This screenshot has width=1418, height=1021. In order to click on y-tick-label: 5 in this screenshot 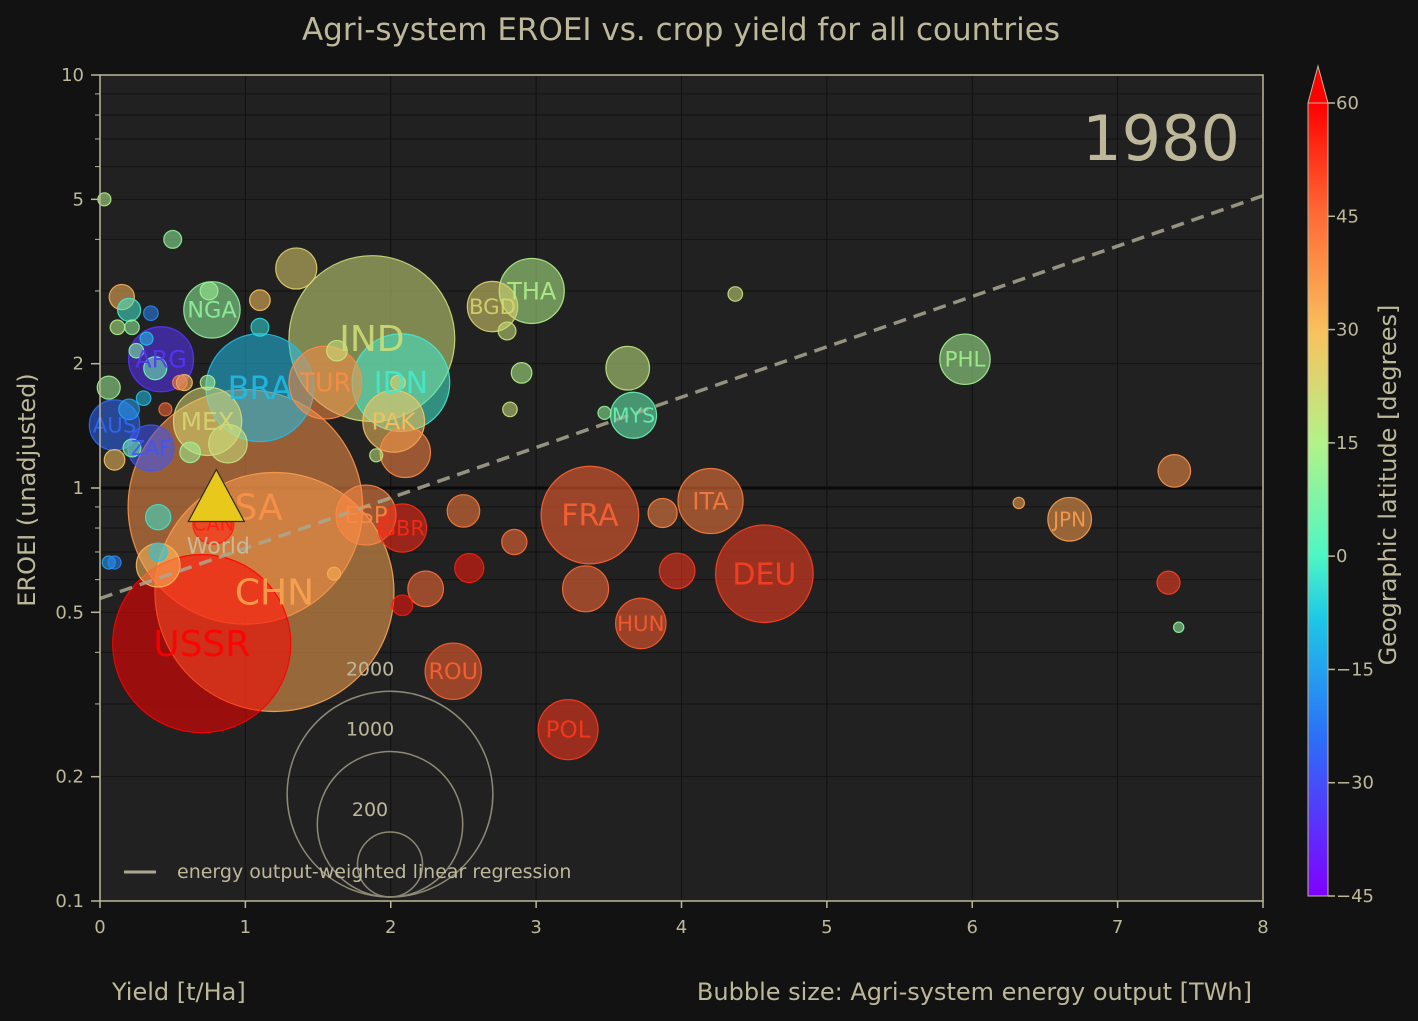, I will do `click(78, 199)`.